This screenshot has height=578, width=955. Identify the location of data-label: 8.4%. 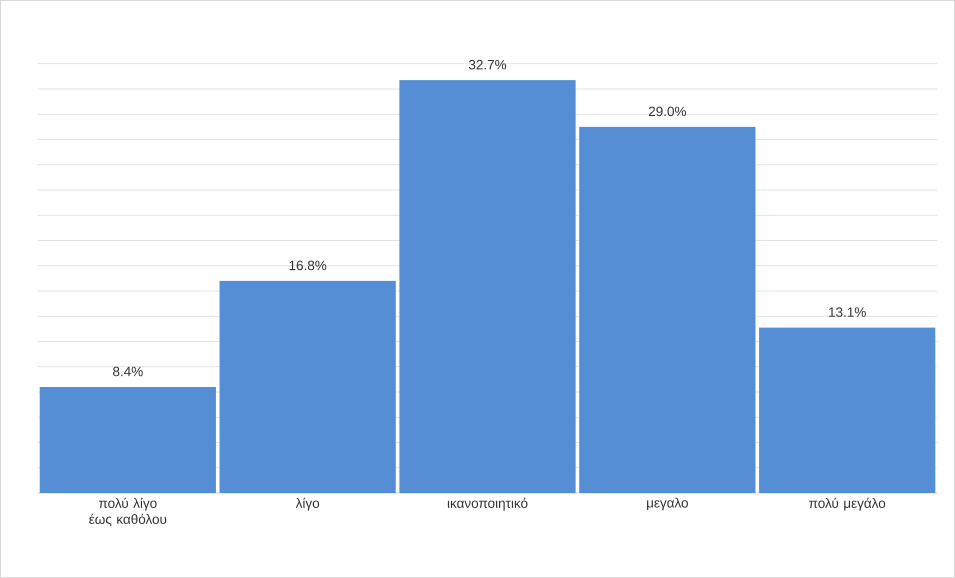
(128, 371).